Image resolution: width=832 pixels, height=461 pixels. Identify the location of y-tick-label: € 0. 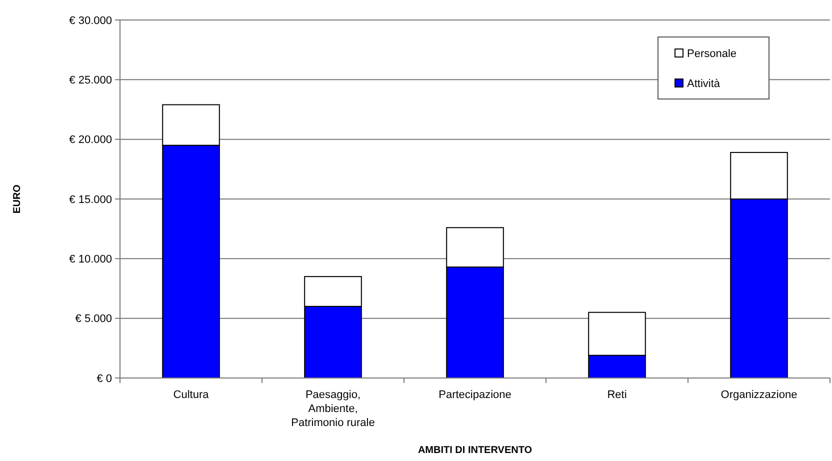
(104, 378).